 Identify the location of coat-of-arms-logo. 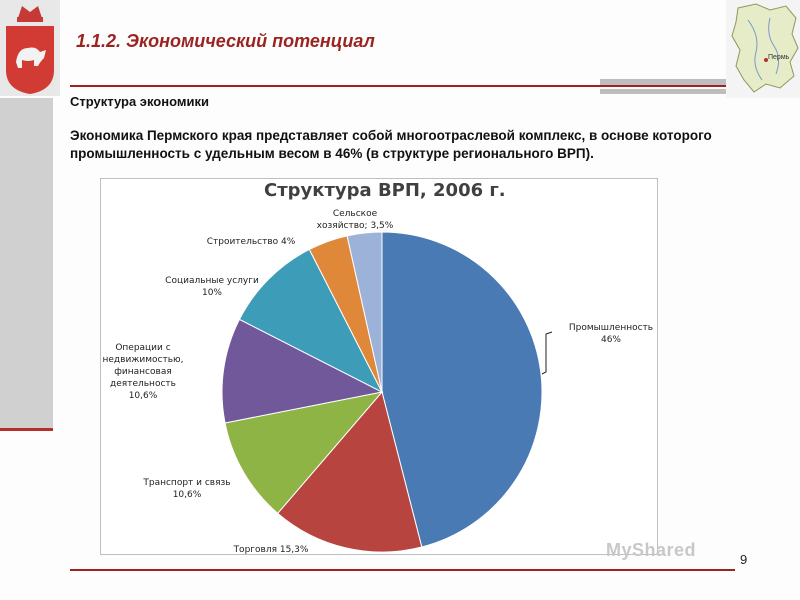
(30, 48).